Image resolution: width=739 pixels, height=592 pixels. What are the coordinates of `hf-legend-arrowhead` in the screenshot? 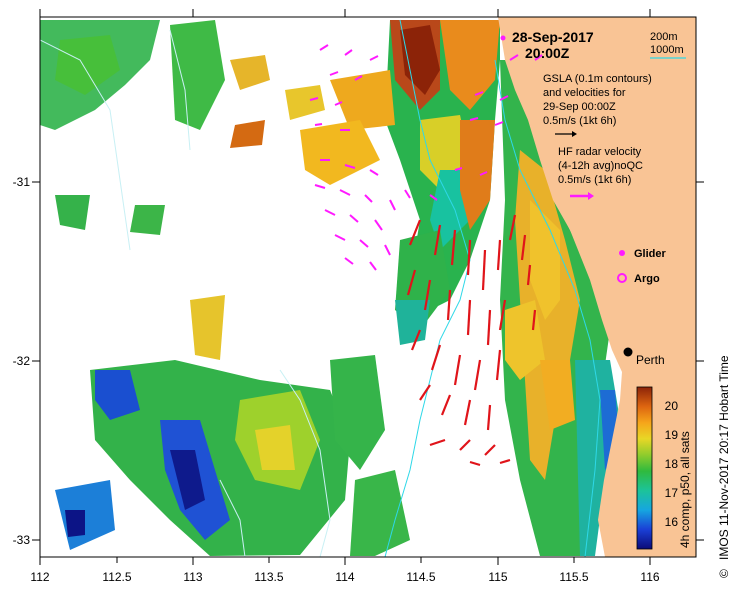 It's located at (591, 196).